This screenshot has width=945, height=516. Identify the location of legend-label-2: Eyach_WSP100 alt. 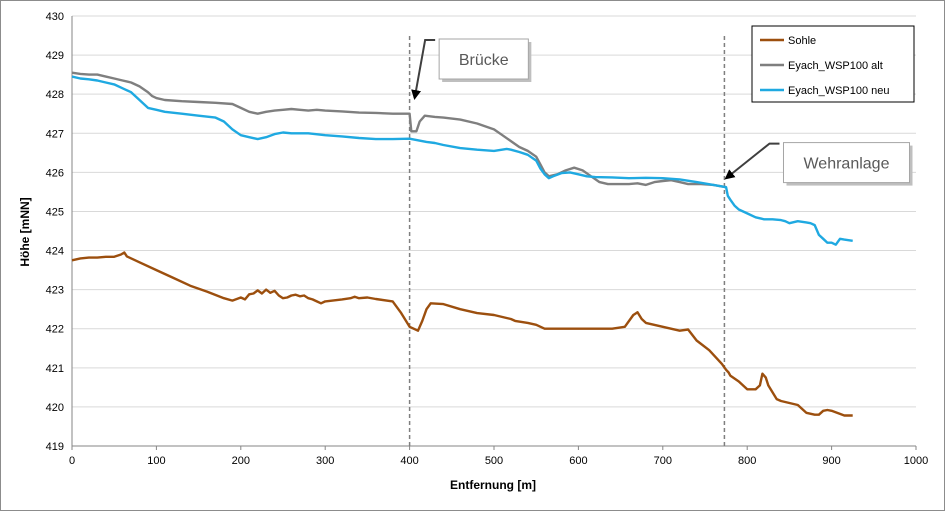
(835, 66).